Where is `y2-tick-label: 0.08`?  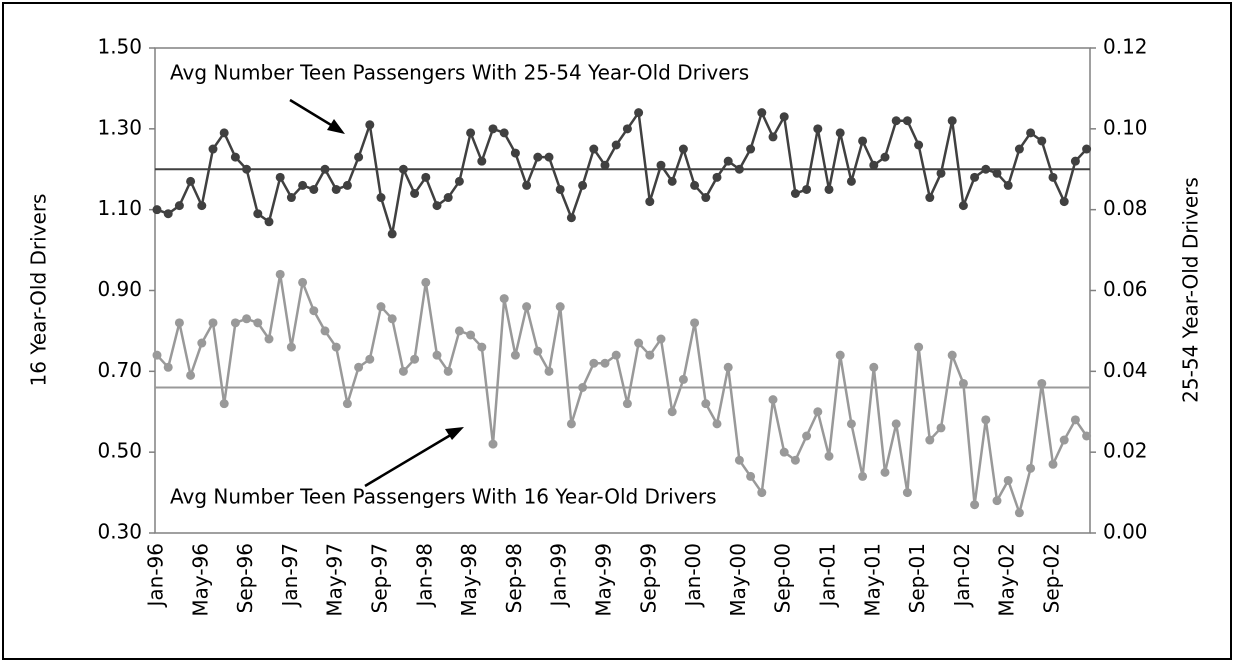 y2-tick-label: 0.08 is located at coordinates (1125, 208).